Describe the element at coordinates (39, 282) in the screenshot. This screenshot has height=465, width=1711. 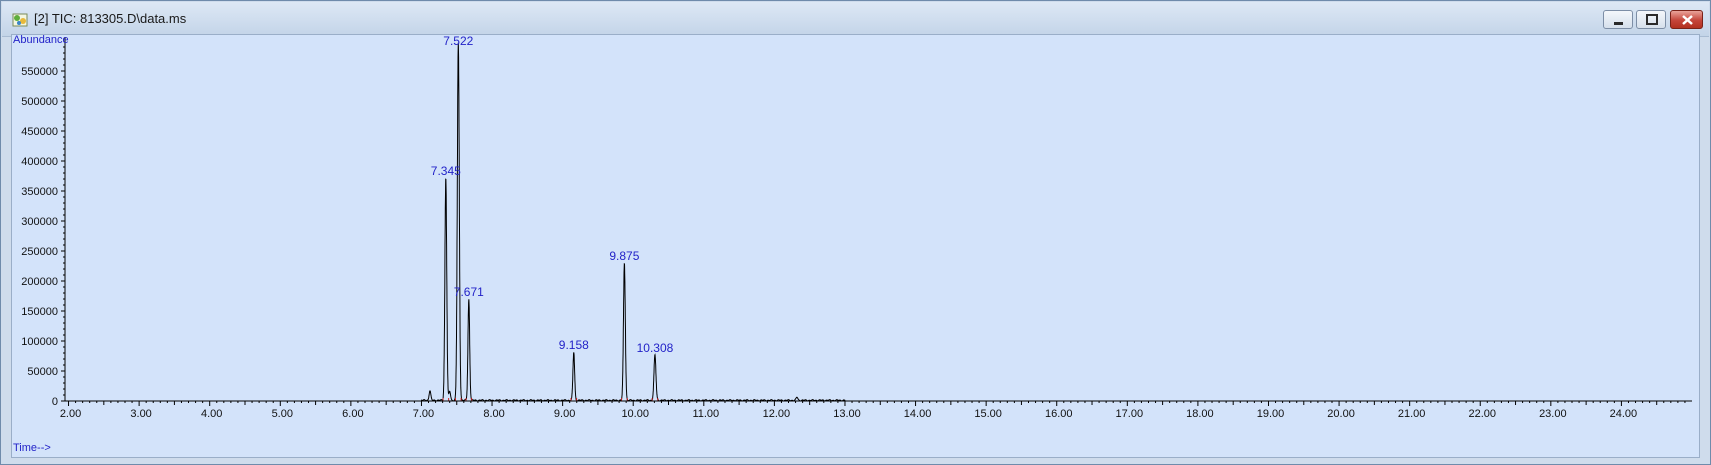
I see `y-tick-label: 200000` at that location.